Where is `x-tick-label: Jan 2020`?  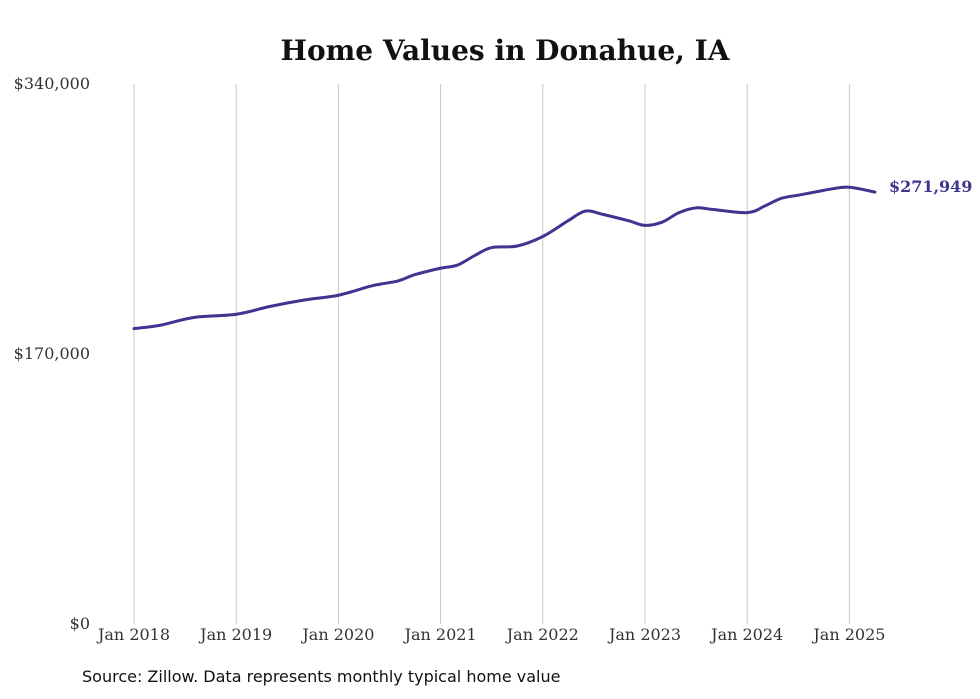
x-tick-label: Jan 2020 is located at coordinates (337, 634).